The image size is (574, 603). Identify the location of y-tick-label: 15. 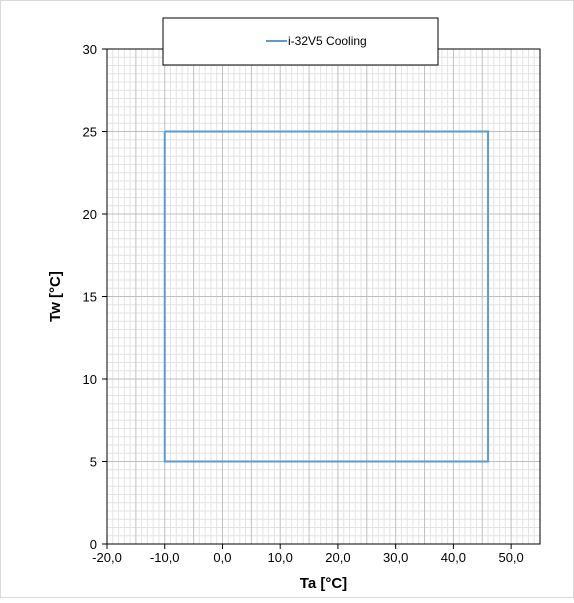
(90, 297).